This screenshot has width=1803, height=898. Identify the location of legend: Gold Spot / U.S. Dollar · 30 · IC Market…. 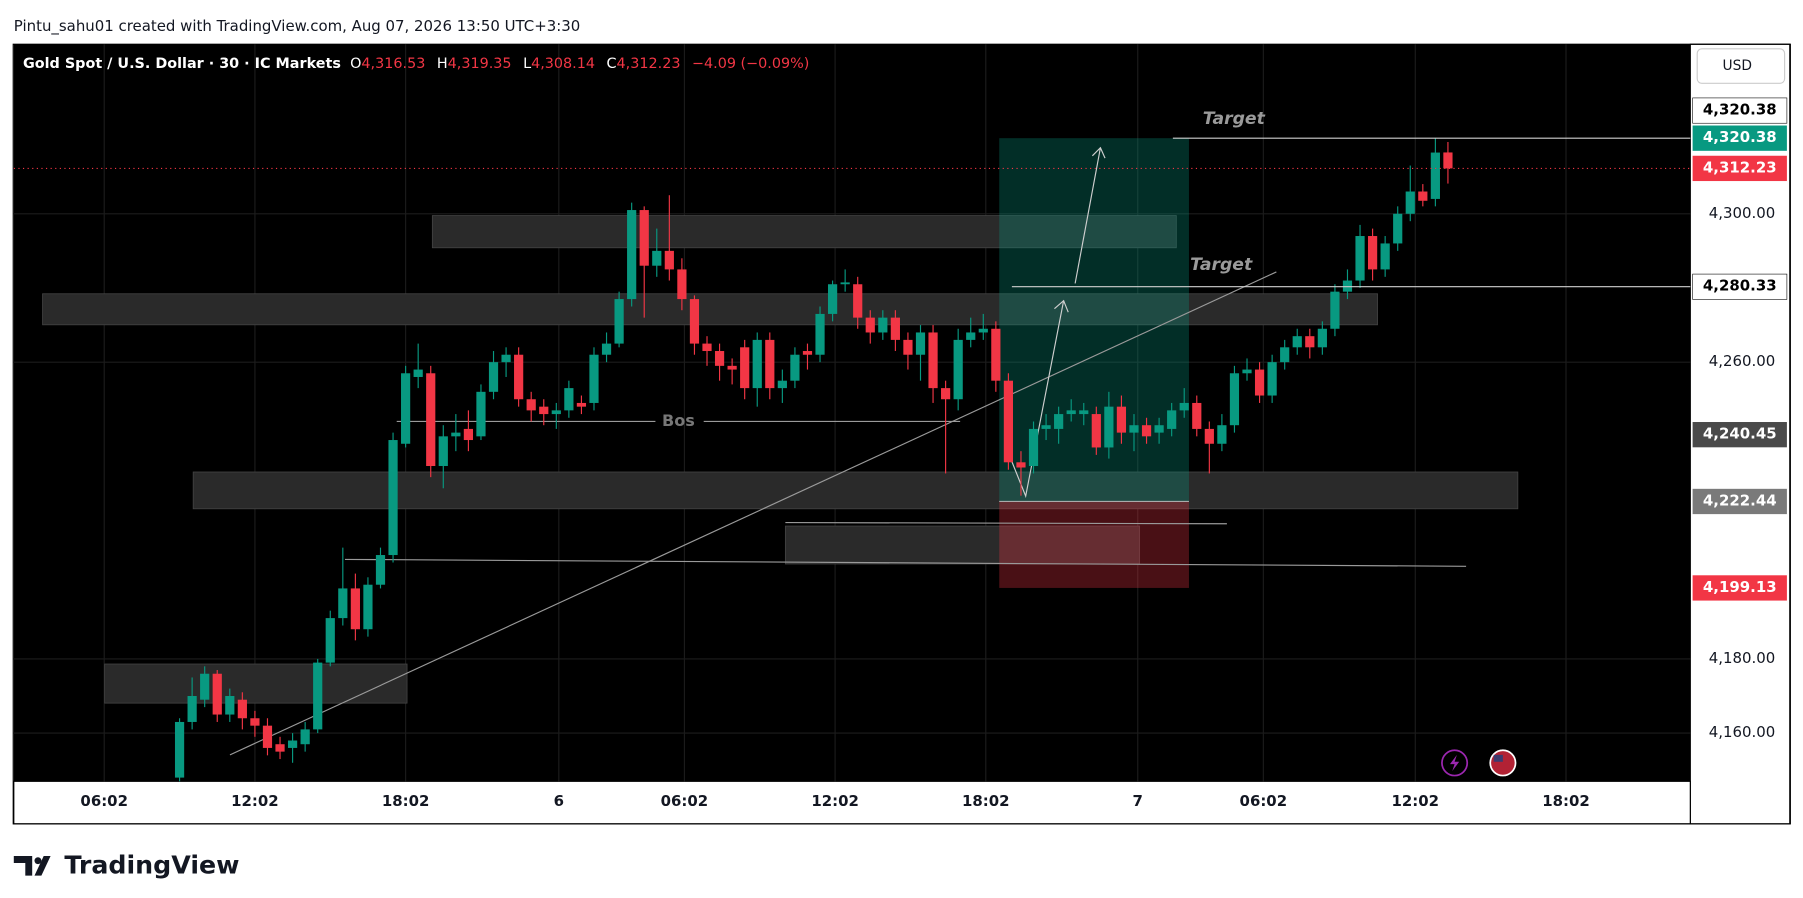
(416, 64).